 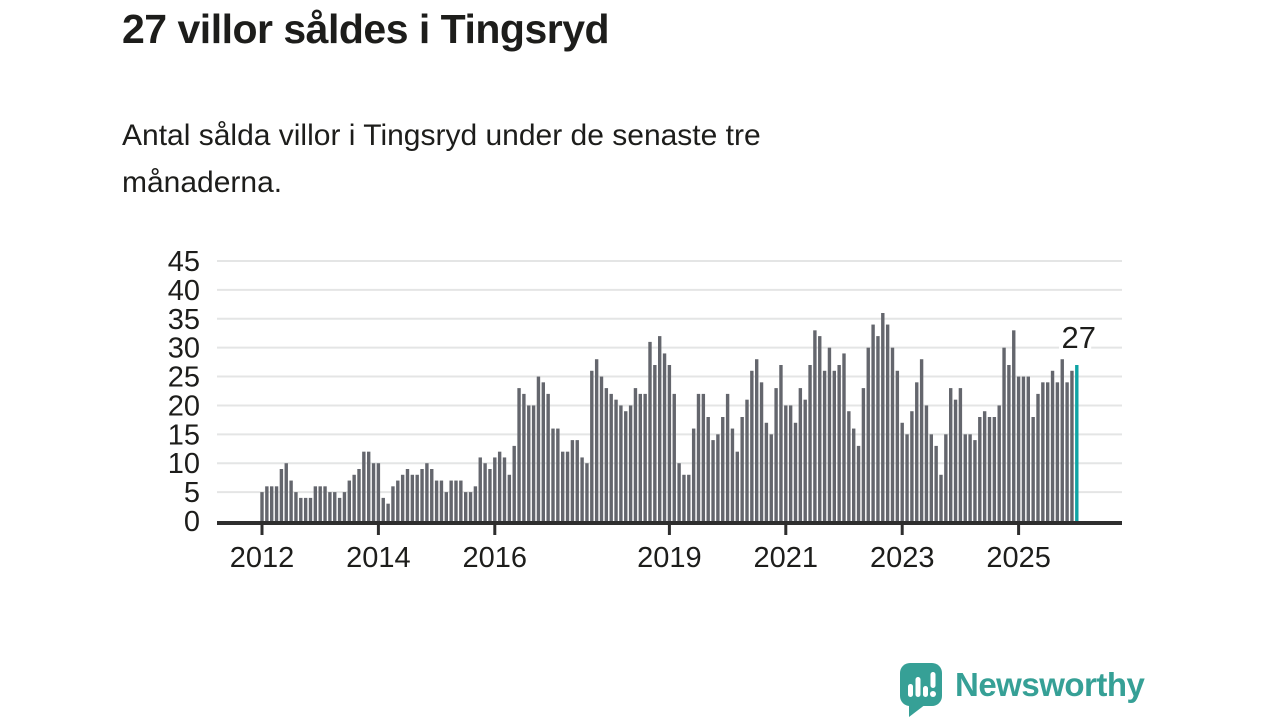 What do you see at coordinates (262, 558) in the screenshot?
I see `x-axis-label: 2012` at bounding box center [262, 558].